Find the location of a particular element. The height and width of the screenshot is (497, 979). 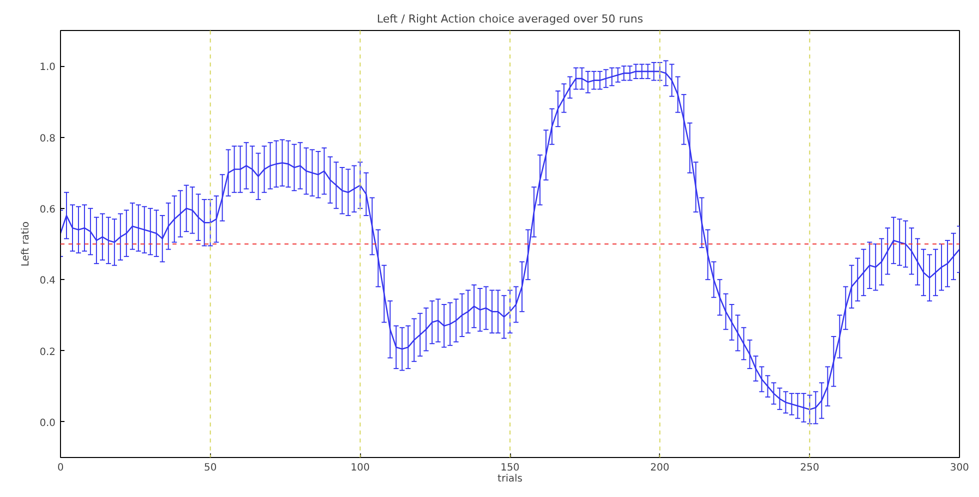

y-tick-label: 0.6 is located at coordinates (48, 210).